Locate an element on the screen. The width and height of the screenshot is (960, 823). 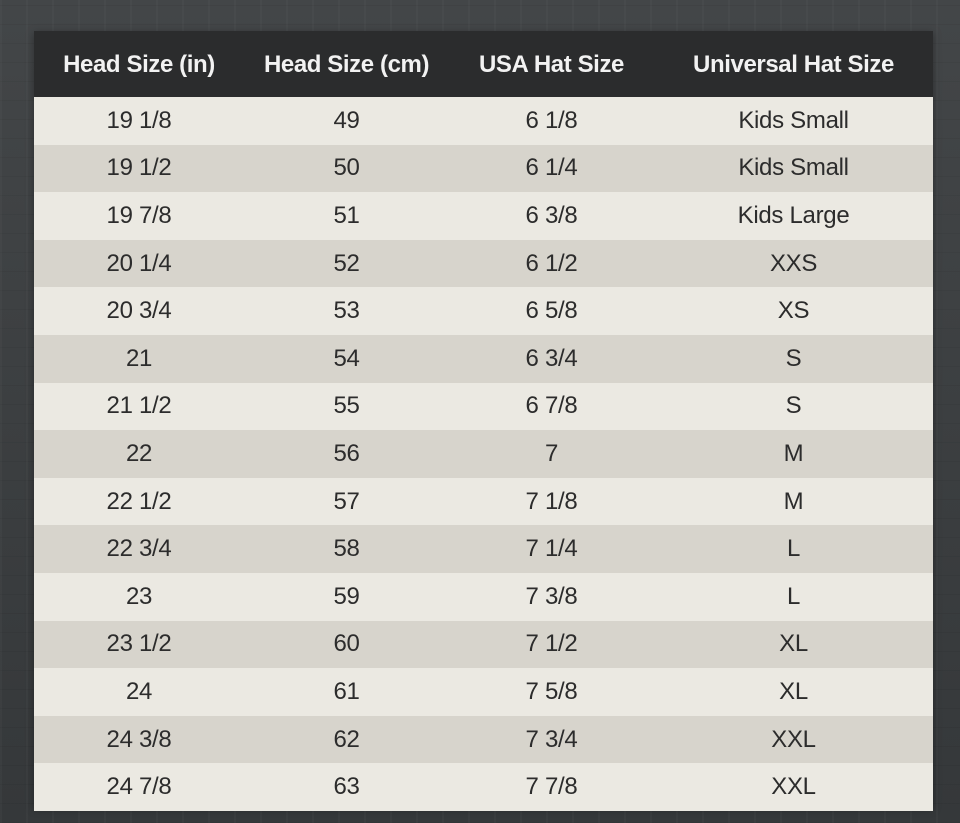
cell-head-size-in: 20 1/4 is located at coordinates (139, 263).